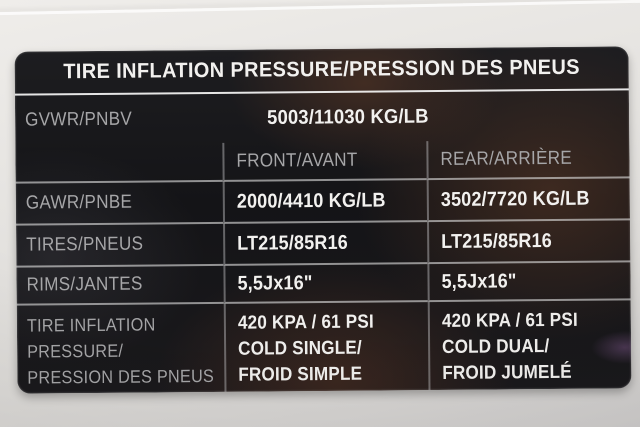  What do you see at coordinates (320, 8) in the screenshot?
I see `panel-edge-highlight` at bounding box center [320, 8].